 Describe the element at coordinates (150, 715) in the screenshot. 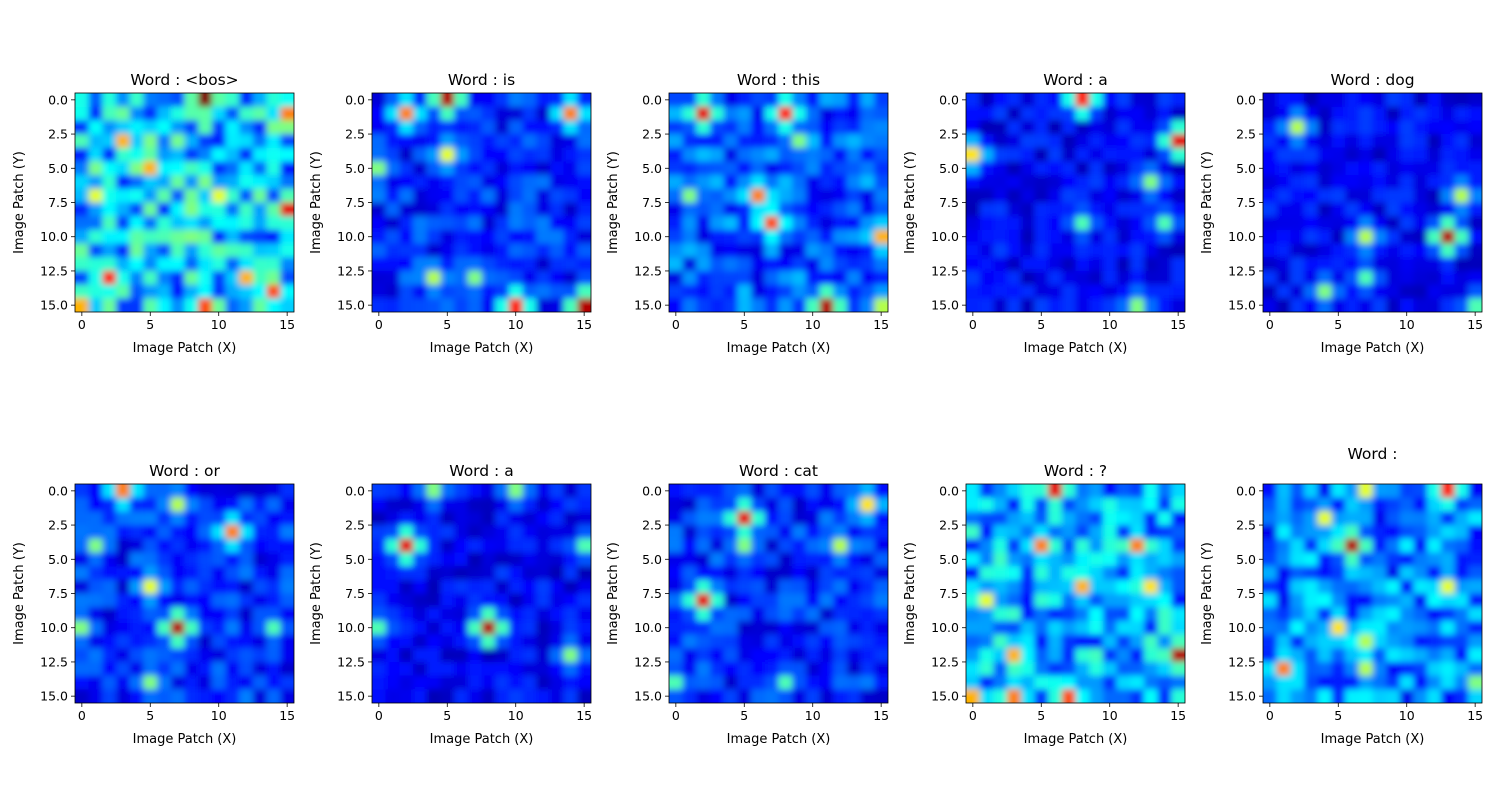

I see `x-tick-label: 5` at that location.